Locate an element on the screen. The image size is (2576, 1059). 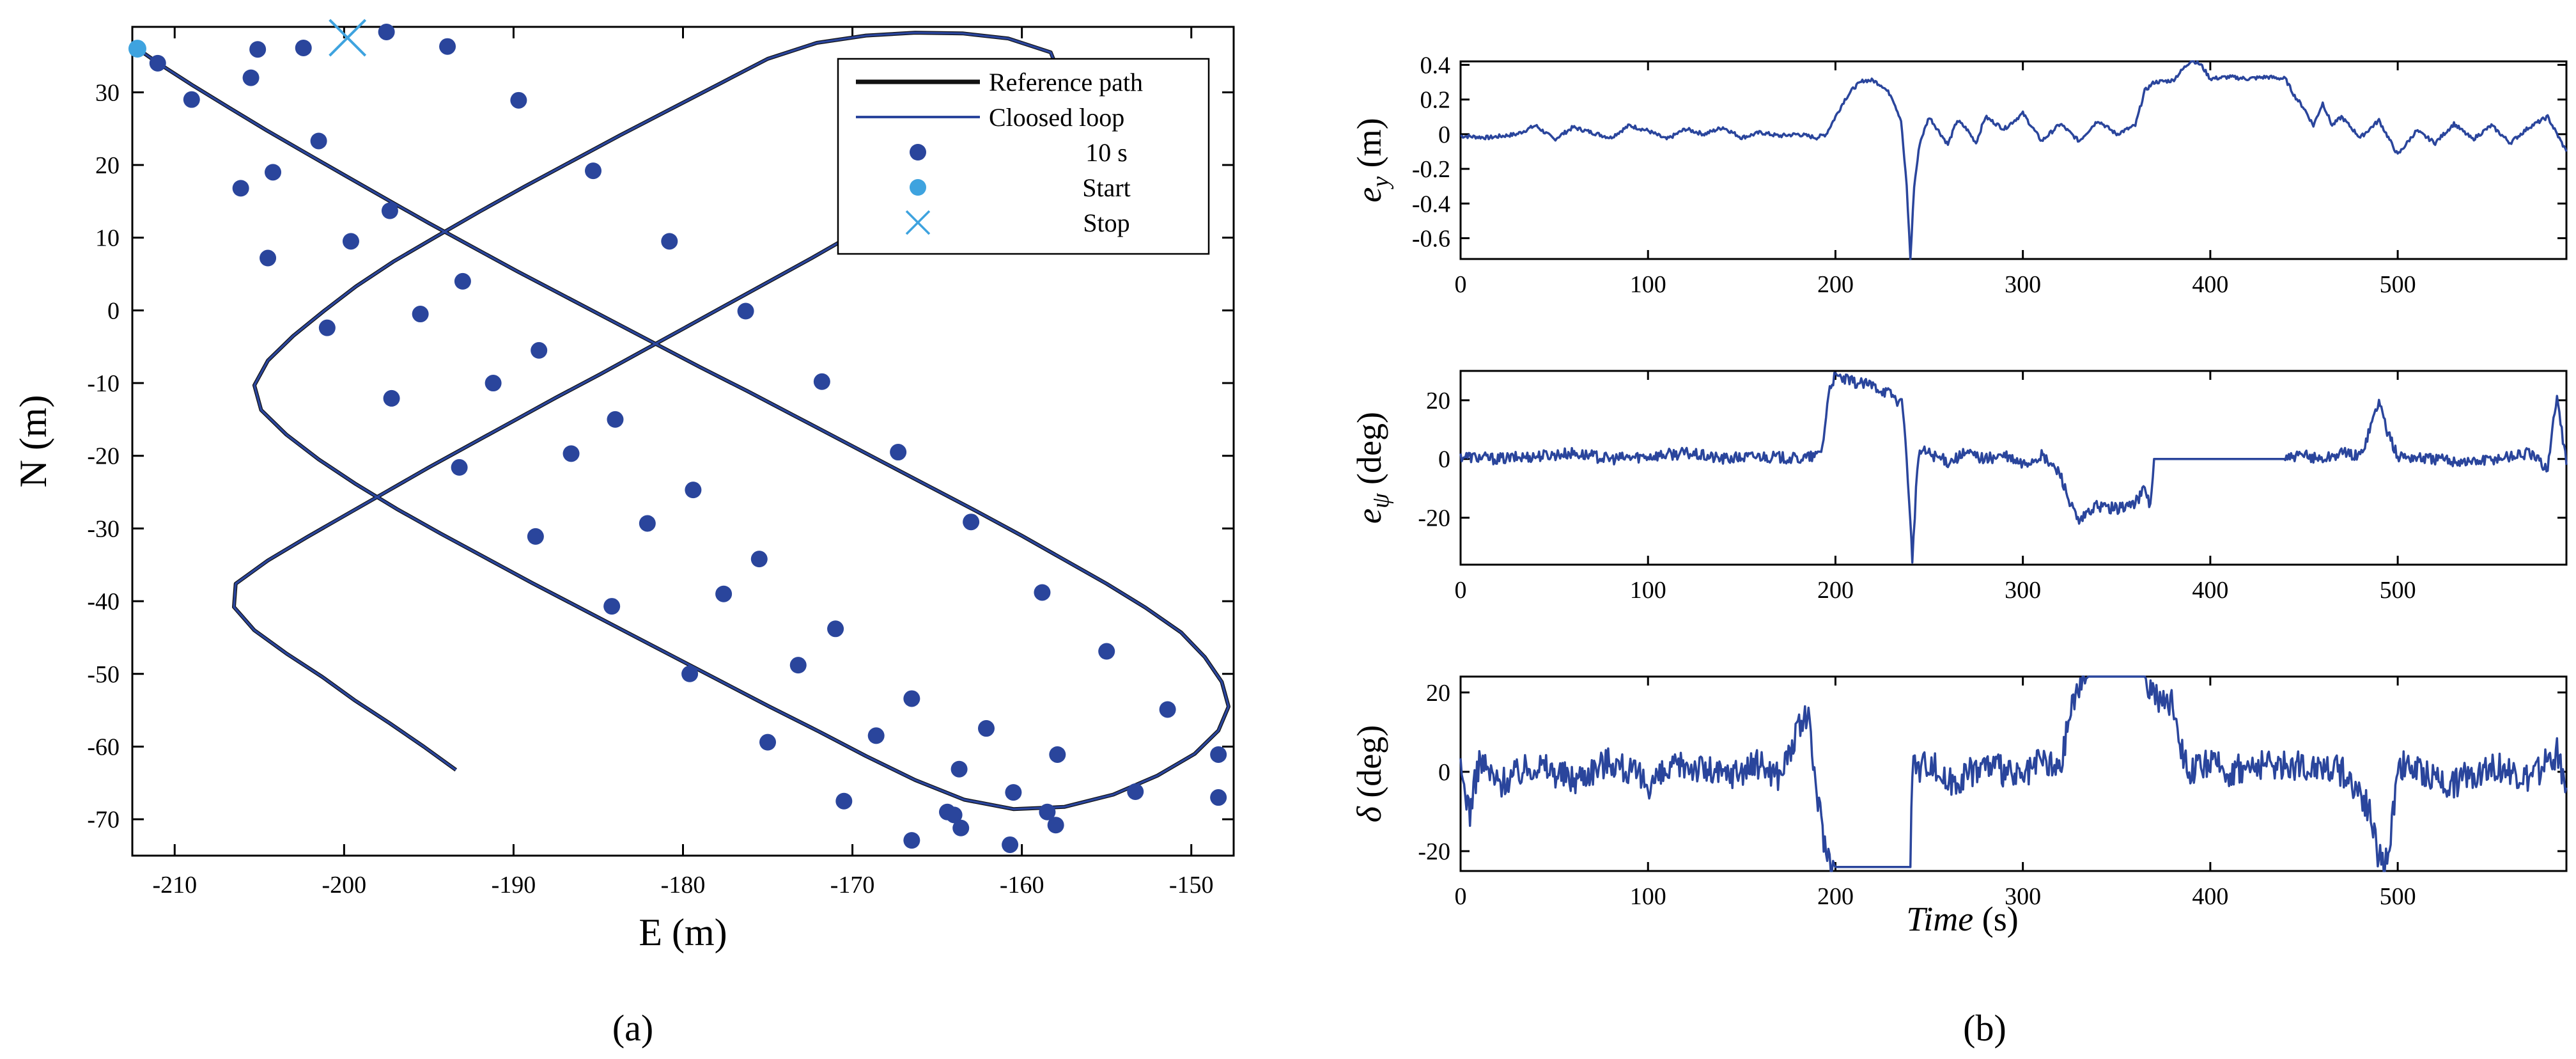
y-axis-title: δ (deg) is located at coordinates (1369, 774).